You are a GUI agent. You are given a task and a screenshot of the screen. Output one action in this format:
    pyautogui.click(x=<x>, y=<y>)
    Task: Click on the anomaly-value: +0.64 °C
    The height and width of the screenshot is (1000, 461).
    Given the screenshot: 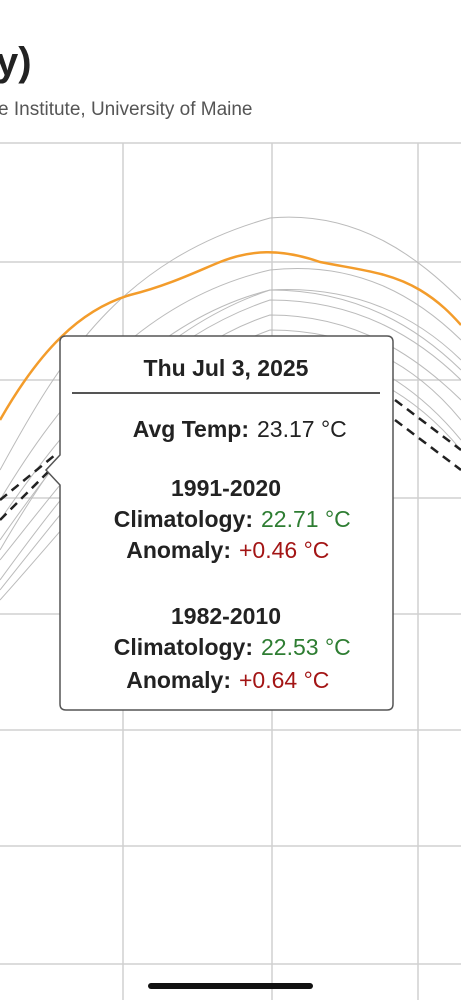 What is the action you would take?
    pyautogui.click(x=284, y=680)
    